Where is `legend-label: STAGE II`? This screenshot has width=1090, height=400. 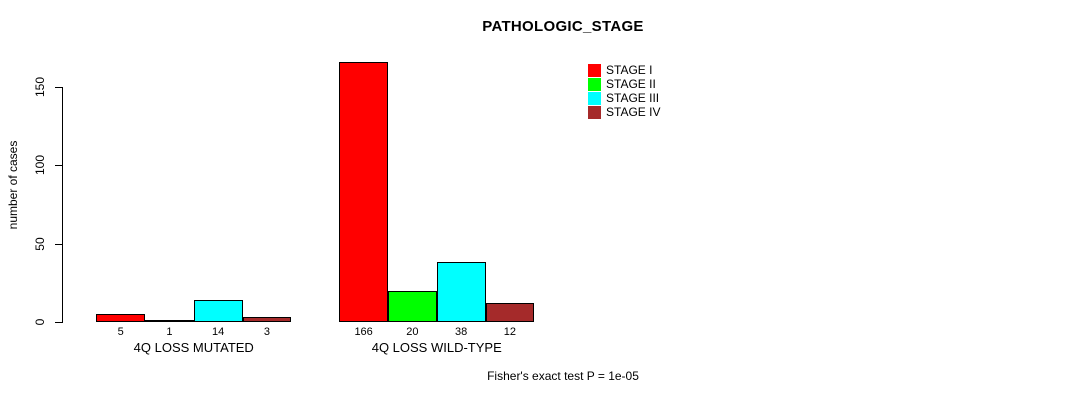 legend-label: STAGE II is located at coordinates (631, 84).